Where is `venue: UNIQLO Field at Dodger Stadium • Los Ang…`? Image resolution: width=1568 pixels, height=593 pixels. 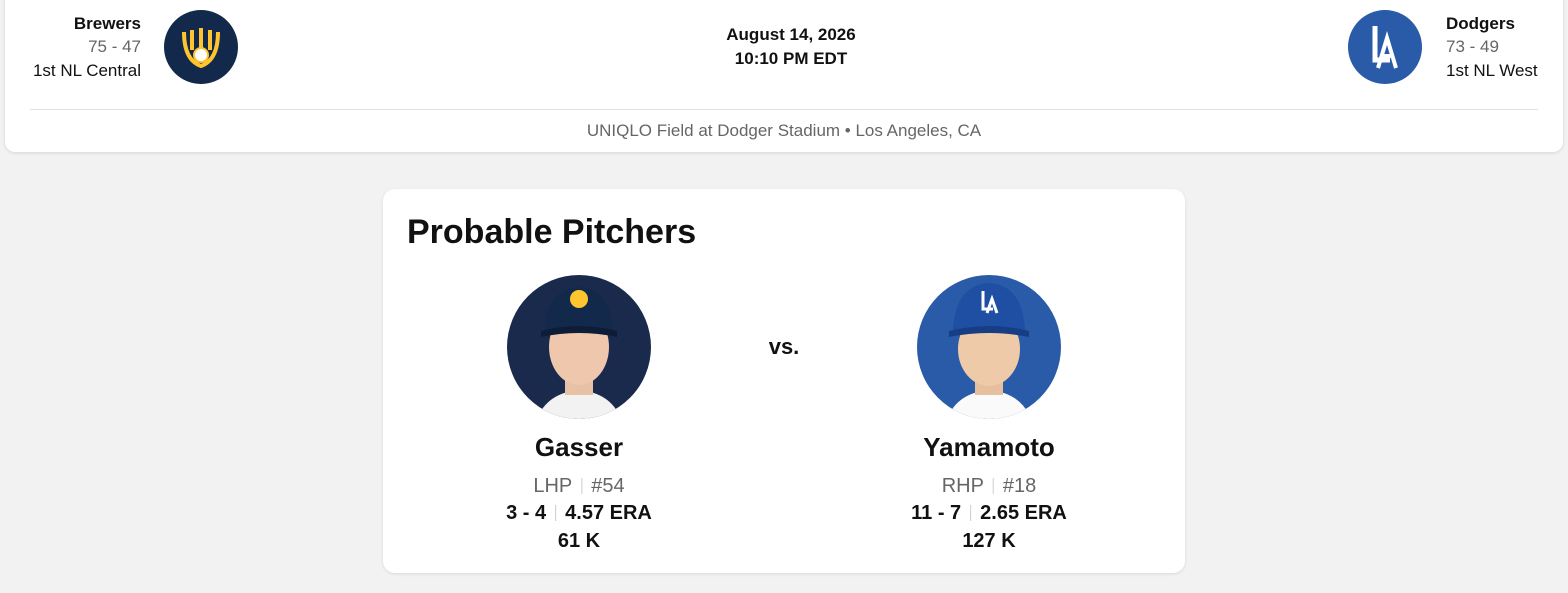 venue: UNIQLO Field at Dodger Stadium • Los Ang… is located at coordinates (784, 130).